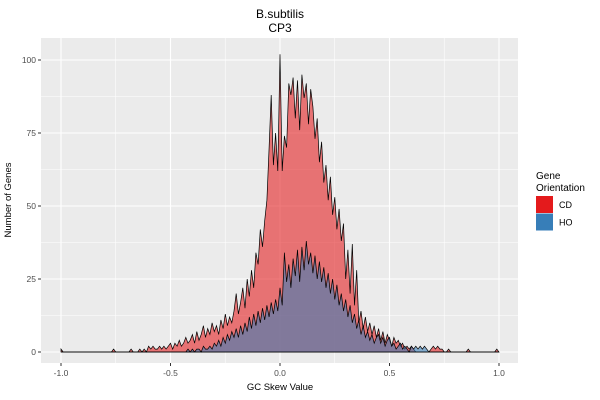  Describe the element at coordinates (560, 188) in the screenshot. I see `legend-title-line2: Orientation` at that location.